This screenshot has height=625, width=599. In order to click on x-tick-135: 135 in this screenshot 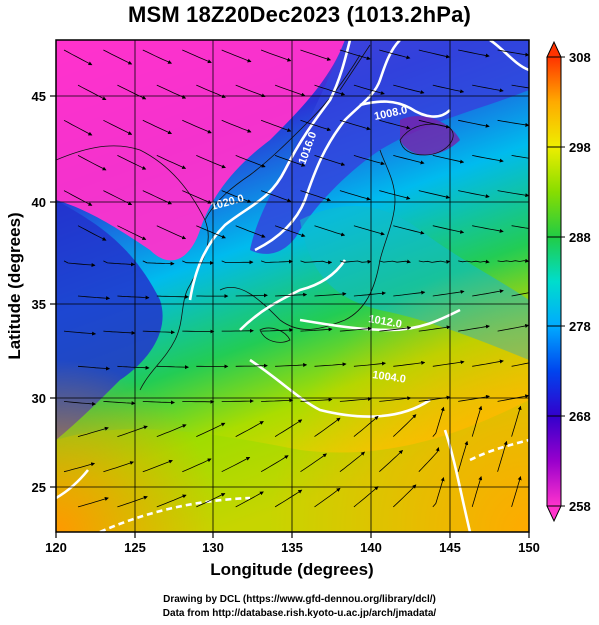, I will do `click(292, 547)`.